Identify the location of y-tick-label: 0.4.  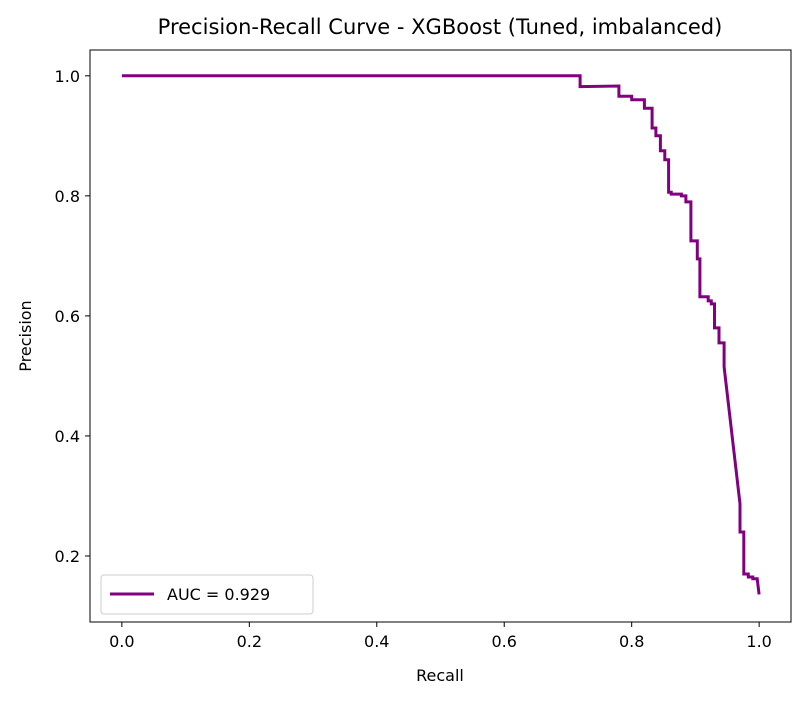
(67, 436).